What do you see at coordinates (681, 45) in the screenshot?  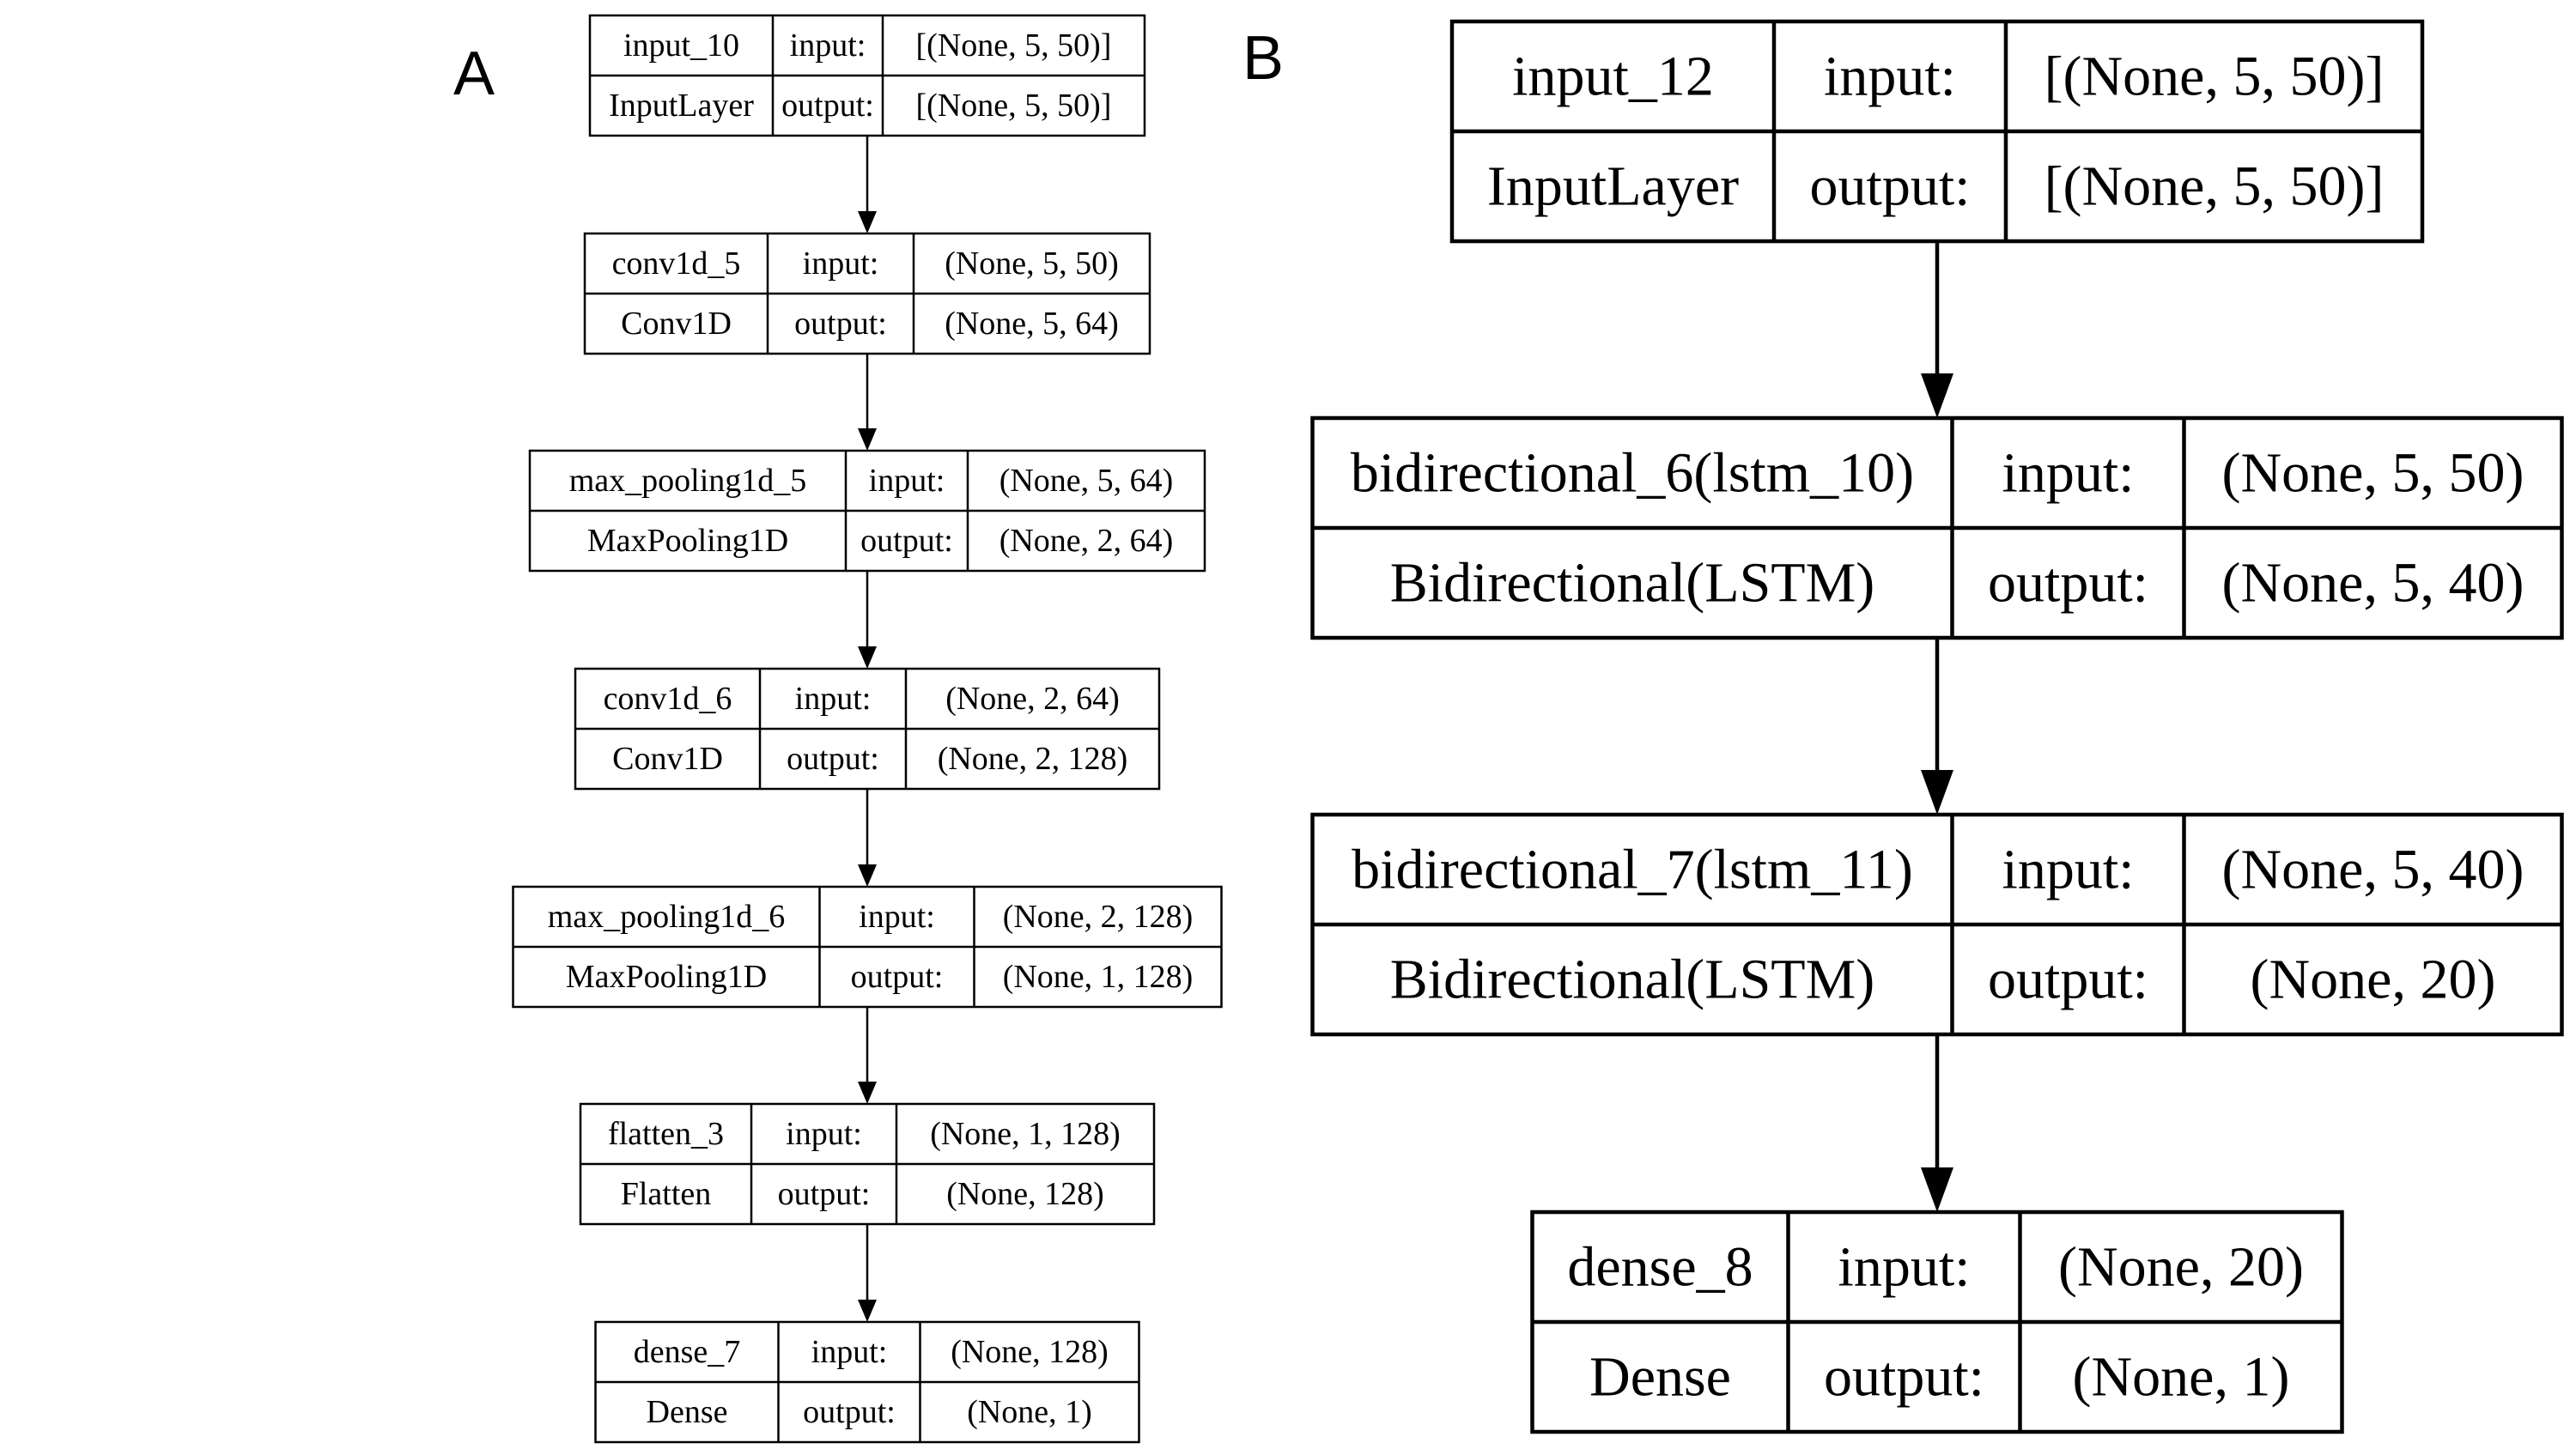 I see `layer-name: input_10` at bounding box center [681, 45].